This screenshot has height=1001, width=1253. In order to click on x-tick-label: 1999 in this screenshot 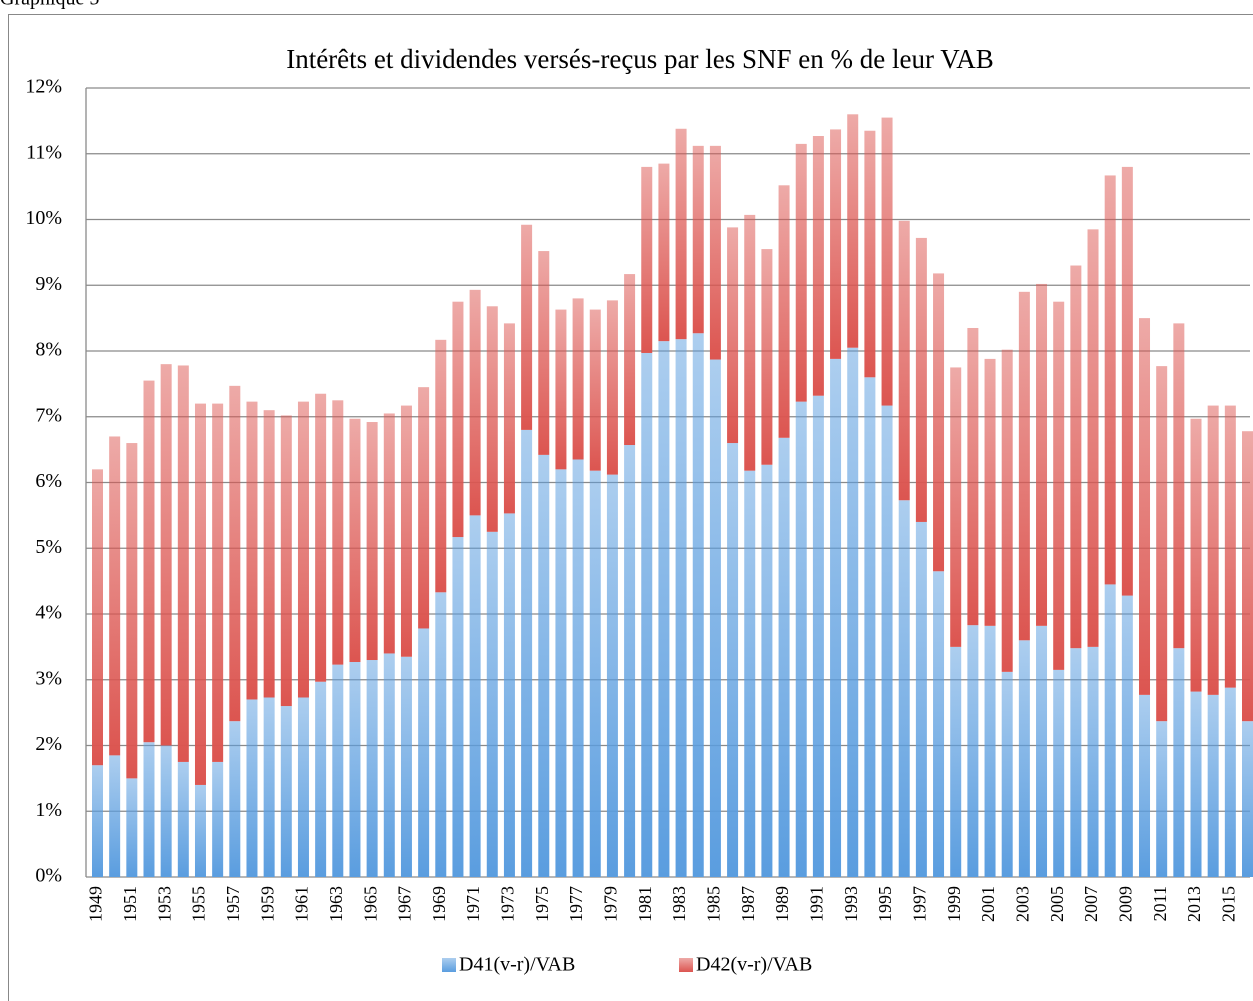, I will do `click(954, 904)`.